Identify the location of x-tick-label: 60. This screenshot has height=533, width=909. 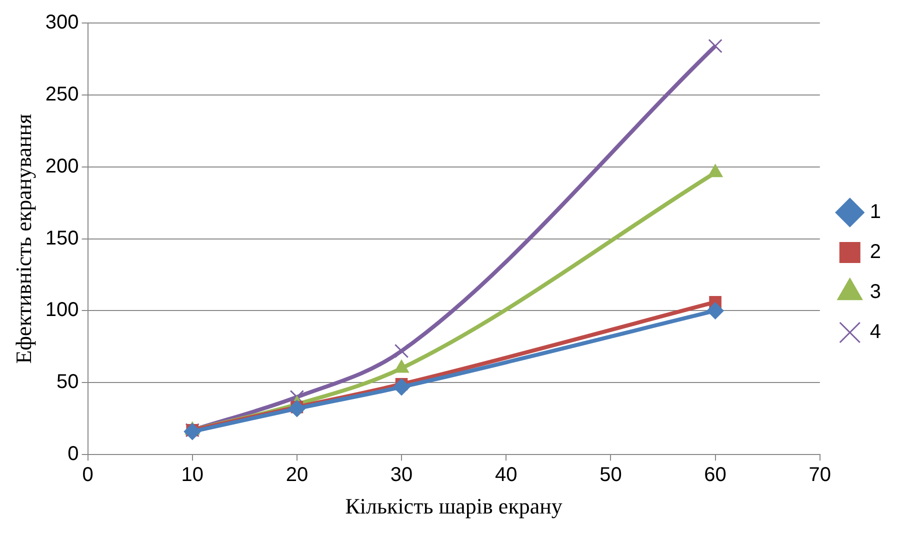
(715, 475).